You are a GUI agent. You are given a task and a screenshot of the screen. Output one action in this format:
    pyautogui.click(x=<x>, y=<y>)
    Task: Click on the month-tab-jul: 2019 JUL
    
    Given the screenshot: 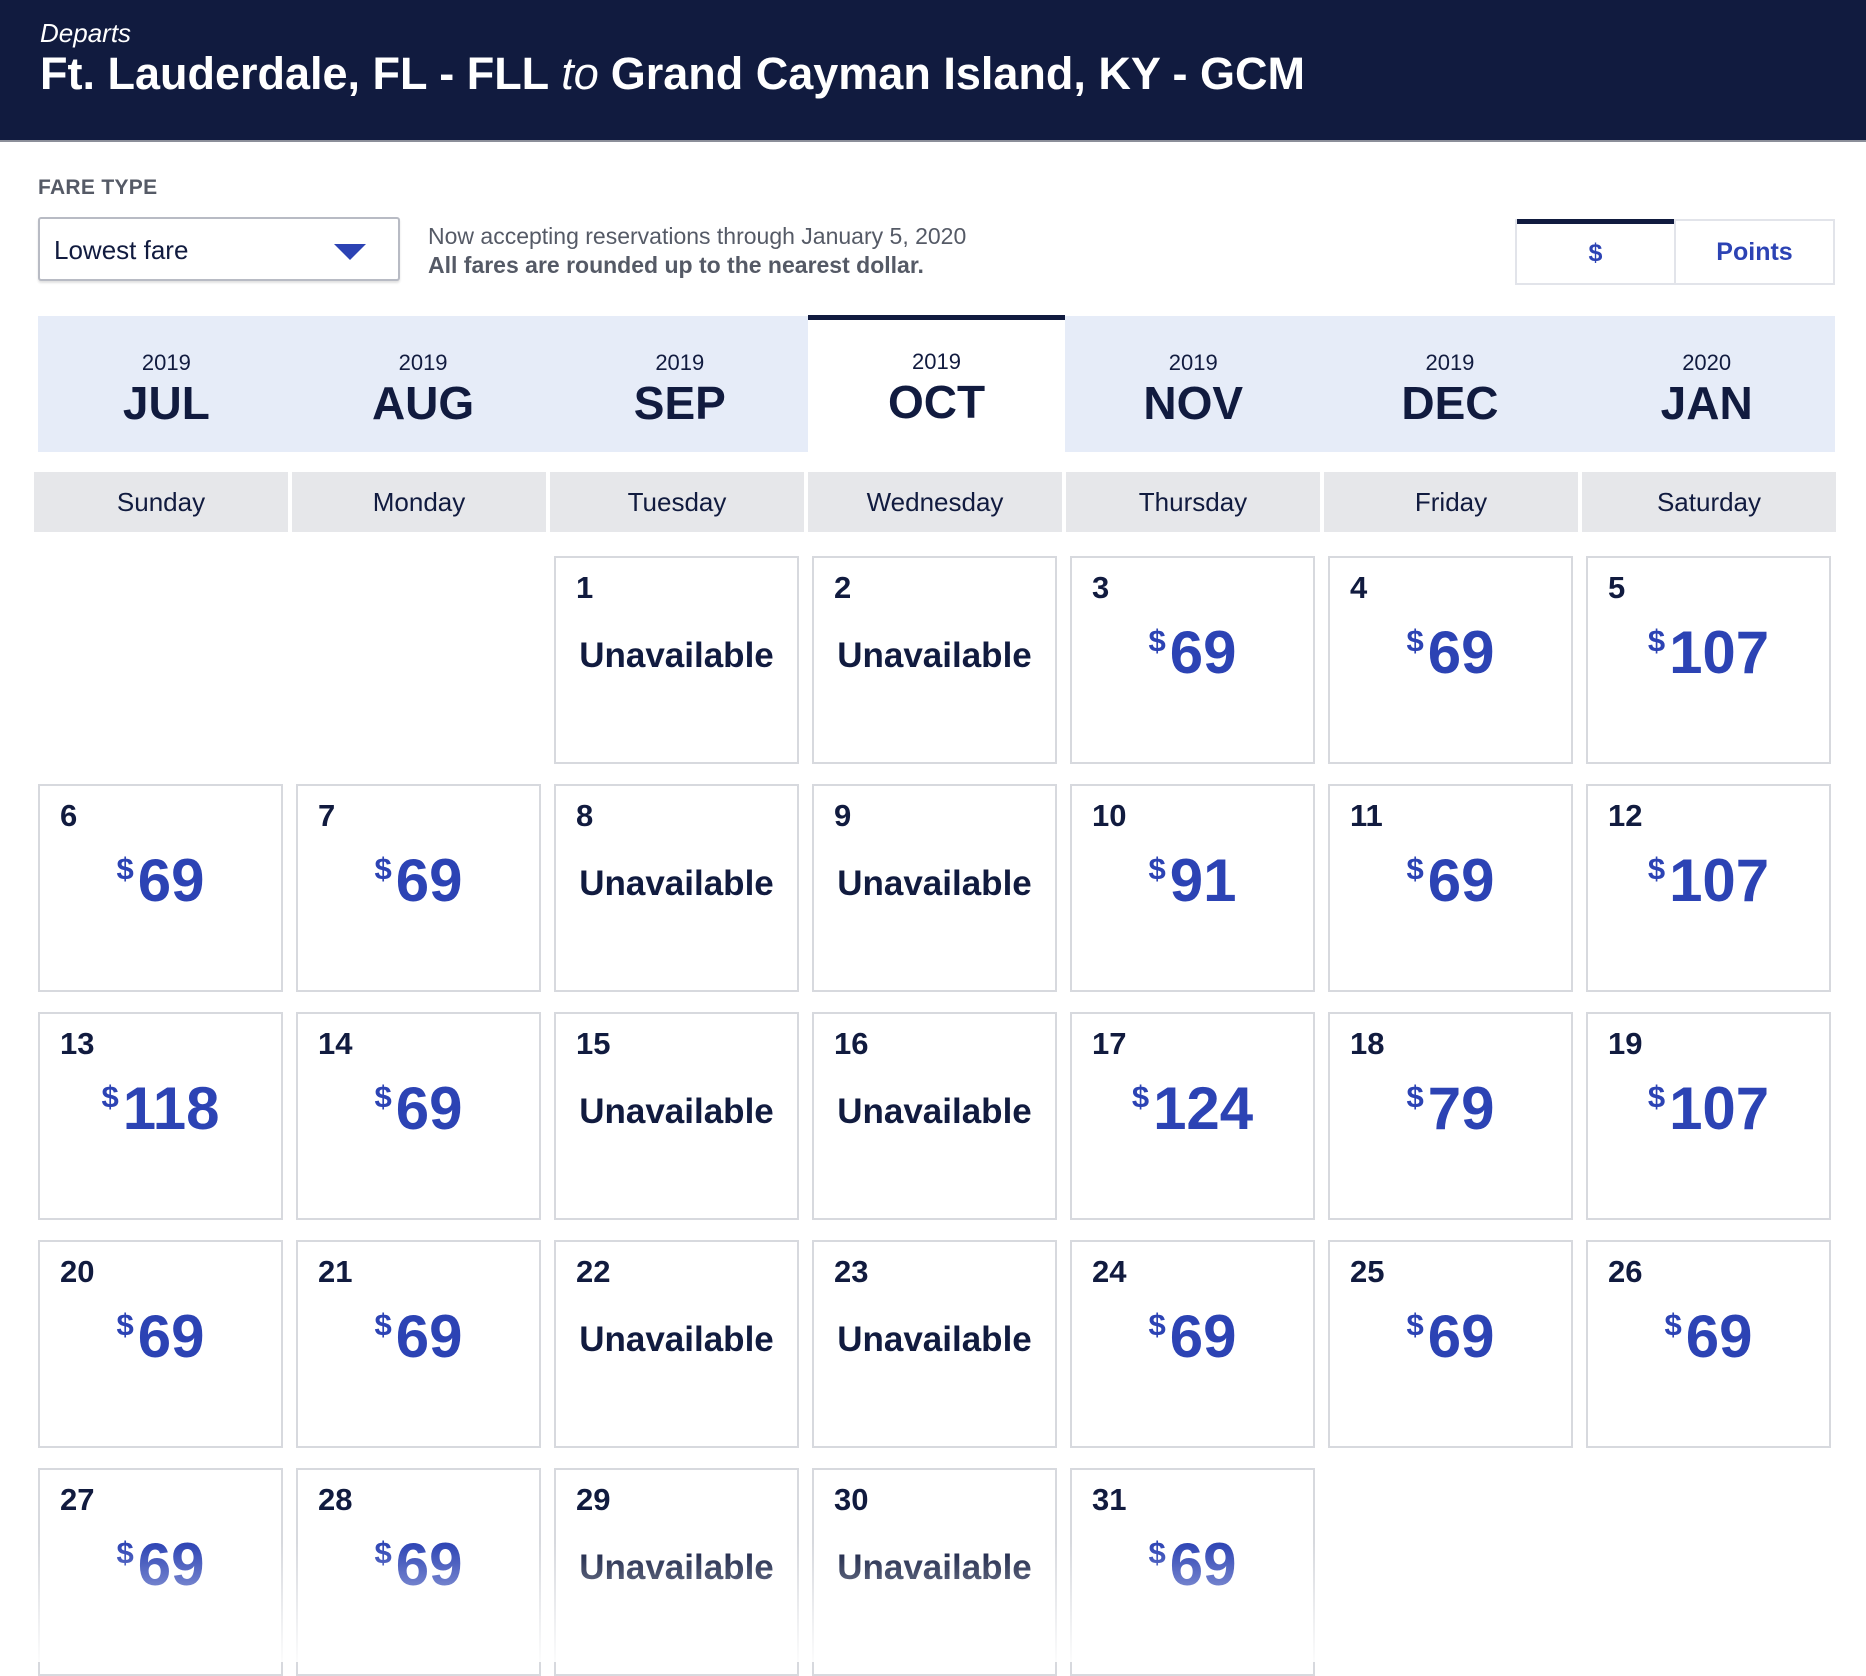 What is the action you would take?
    pyautogui.click(x=166, y=384)
    